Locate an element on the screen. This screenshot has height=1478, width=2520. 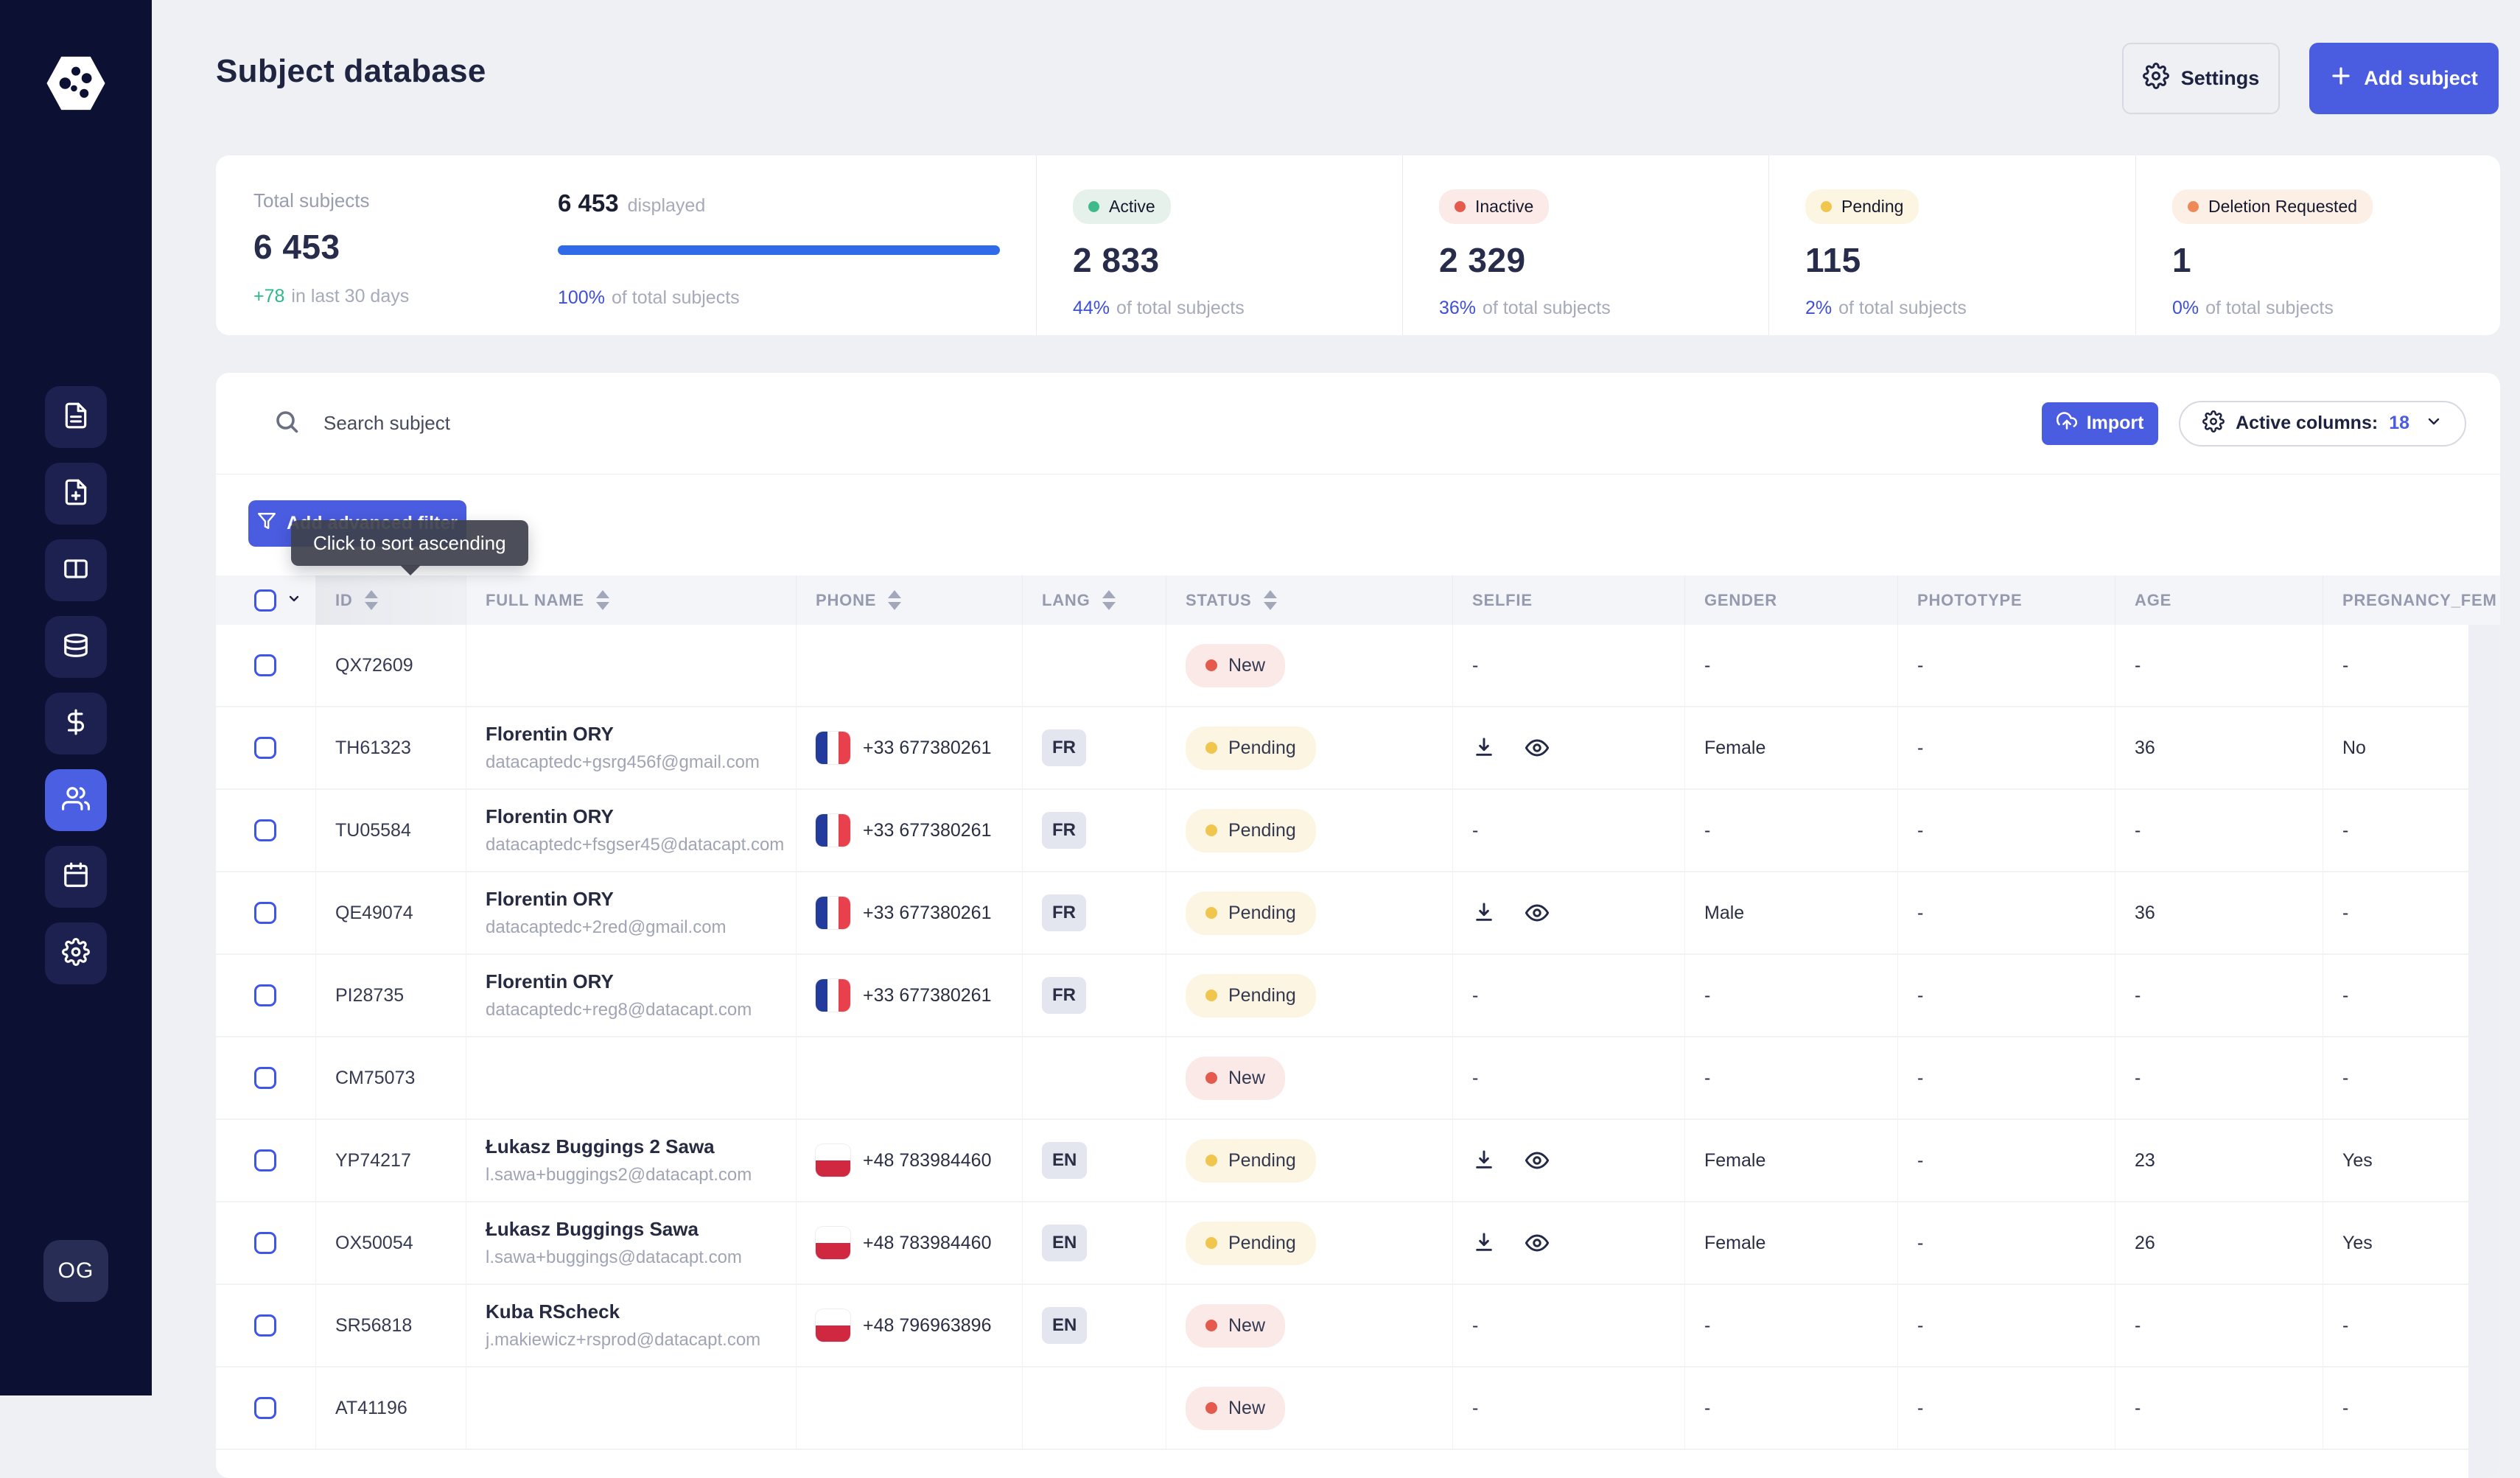
stat-label: Total subjects is located at coordinates (311, 200).